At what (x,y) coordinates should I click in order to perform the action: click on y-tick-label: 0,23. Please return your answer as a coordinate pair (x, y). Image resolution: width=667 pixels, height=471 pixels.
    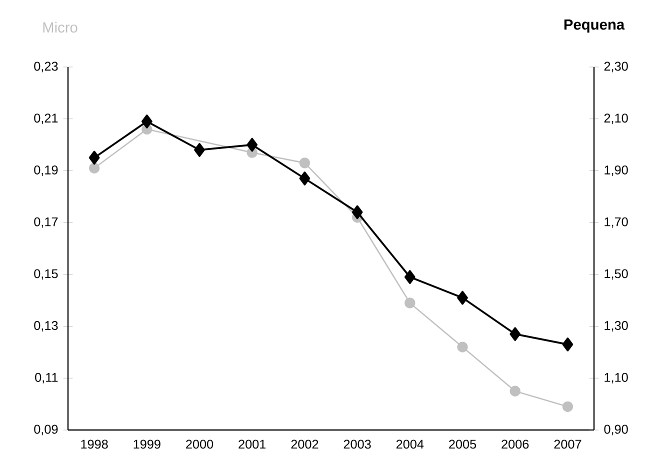
    Looking at the image, I should click on (46, 67).